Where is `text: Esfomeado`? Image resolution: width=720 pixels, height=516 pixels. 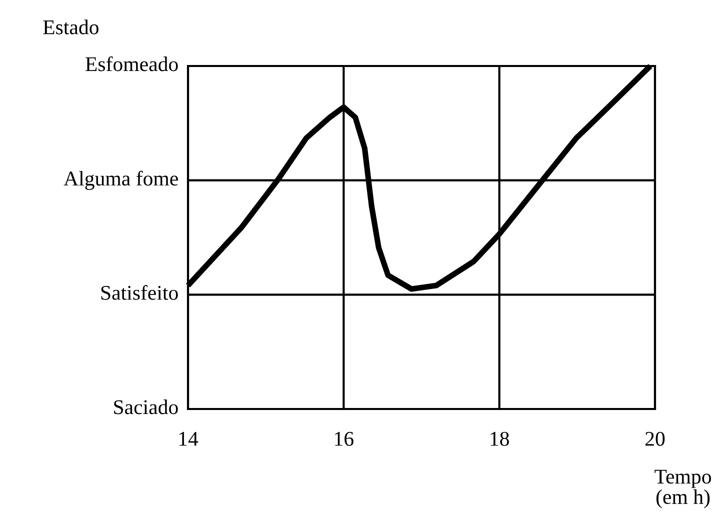
text: Esfomeado is located at coordinates (132, 64).